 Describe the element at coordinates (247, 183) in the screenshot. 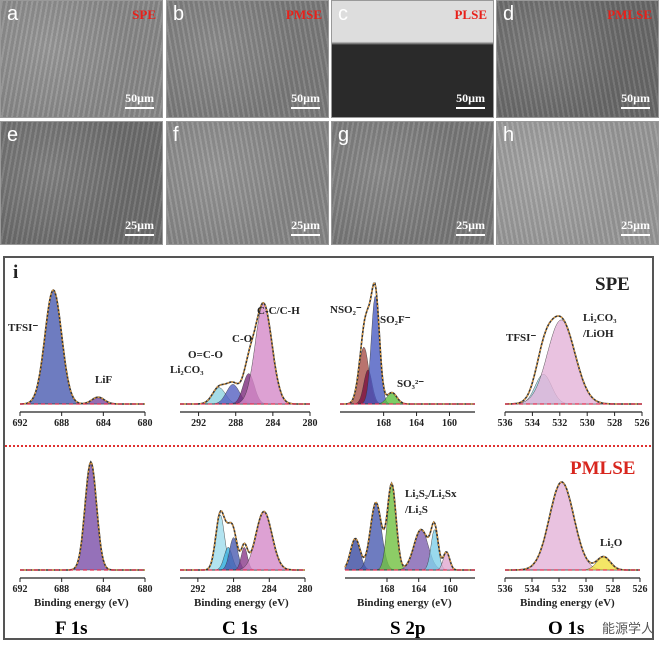

I see `sem-image-f: f 25µm` at that location.